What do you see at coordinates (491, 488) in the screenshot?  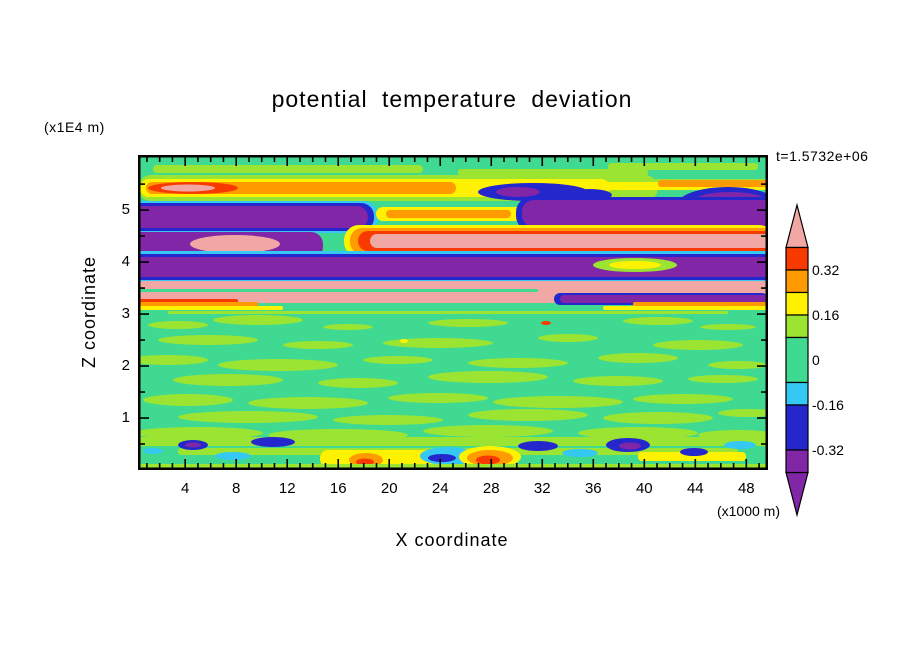 I see `x-tick-label: 28` at bounding box center [491, 488].